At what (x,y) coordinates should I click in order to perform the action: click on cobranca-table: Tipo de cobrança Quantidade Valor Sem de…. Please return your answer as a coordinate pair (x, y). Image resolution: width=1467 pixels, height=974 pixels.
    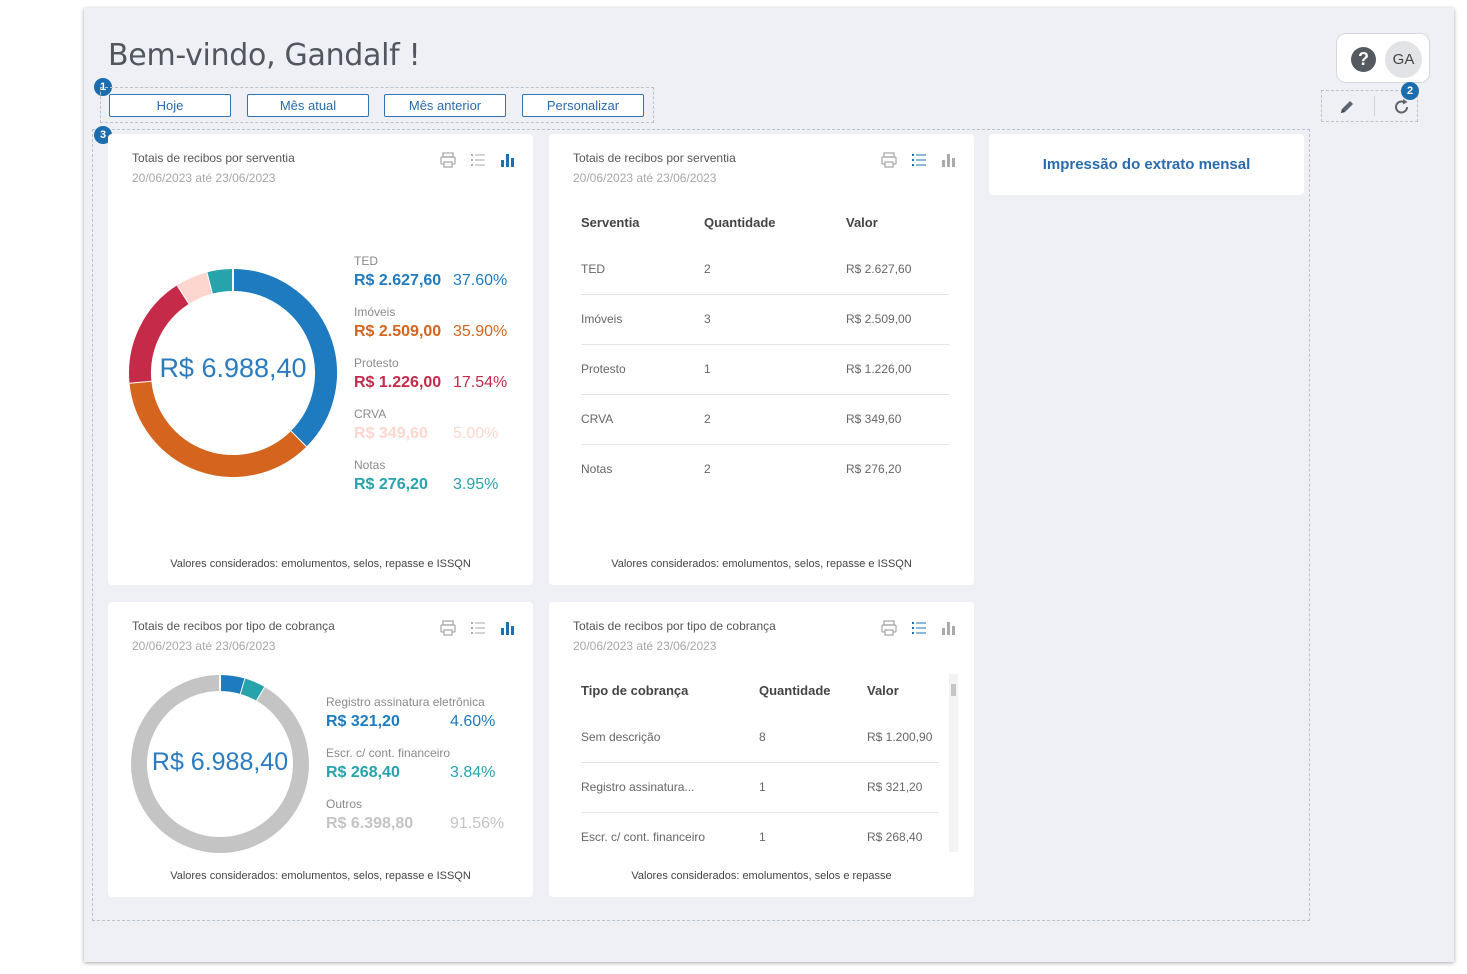
    Looking at the image, I should click on (760, 763).